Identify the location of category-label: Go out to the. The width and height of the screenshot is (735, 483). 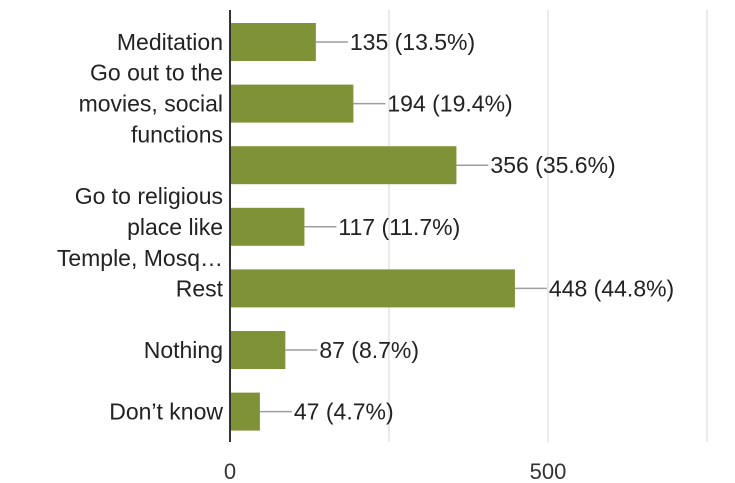
(156, 73).